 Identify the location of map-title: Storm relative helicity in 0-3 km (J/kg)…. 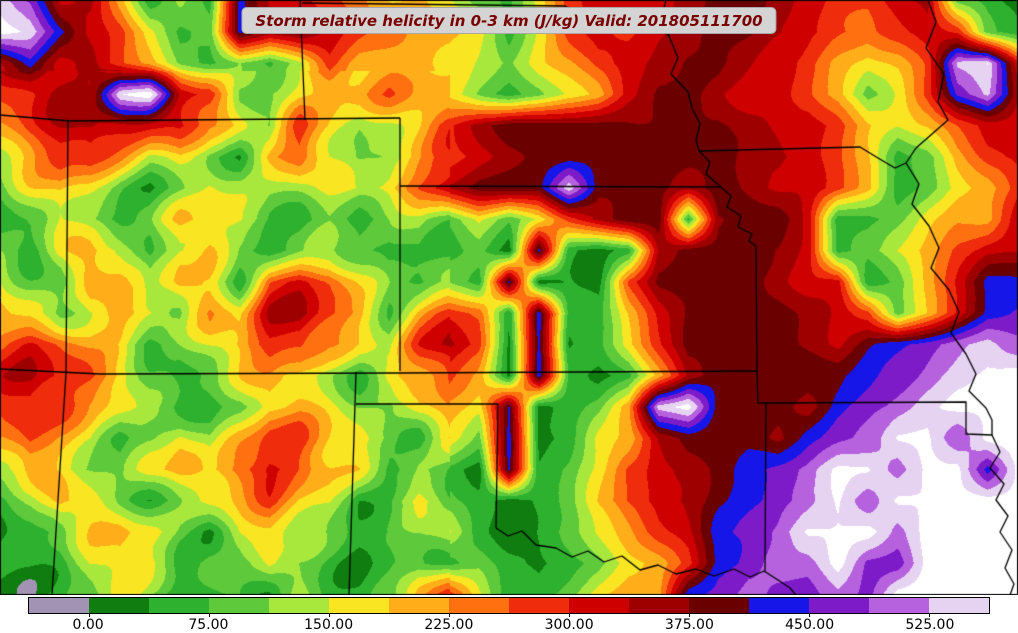
(509, 21).